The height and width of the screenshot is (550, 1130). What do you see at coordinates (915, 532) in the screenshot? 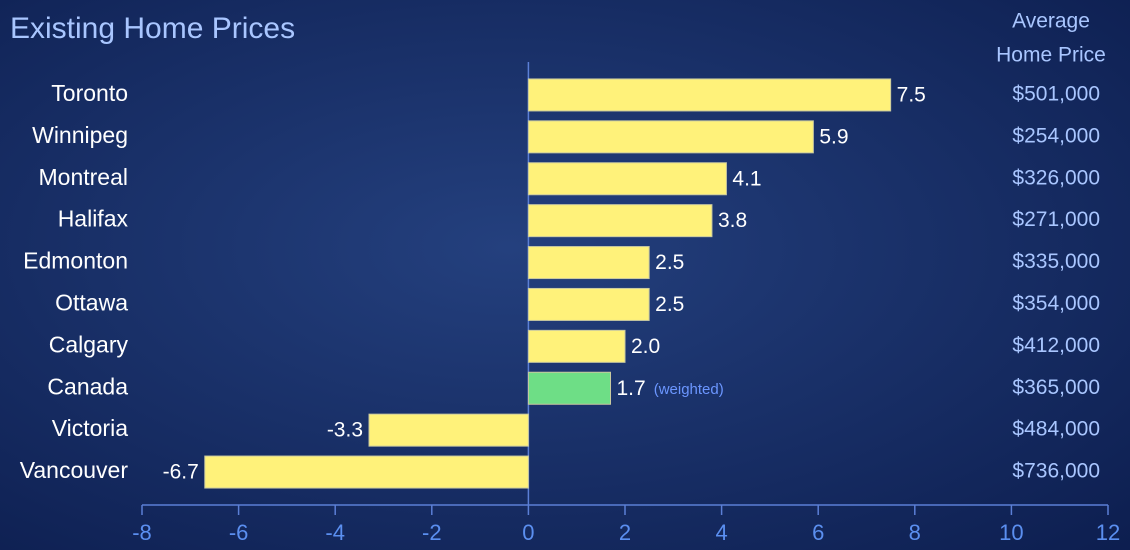
I see `x-tick-label: 8` at bounding box center [915, 532].